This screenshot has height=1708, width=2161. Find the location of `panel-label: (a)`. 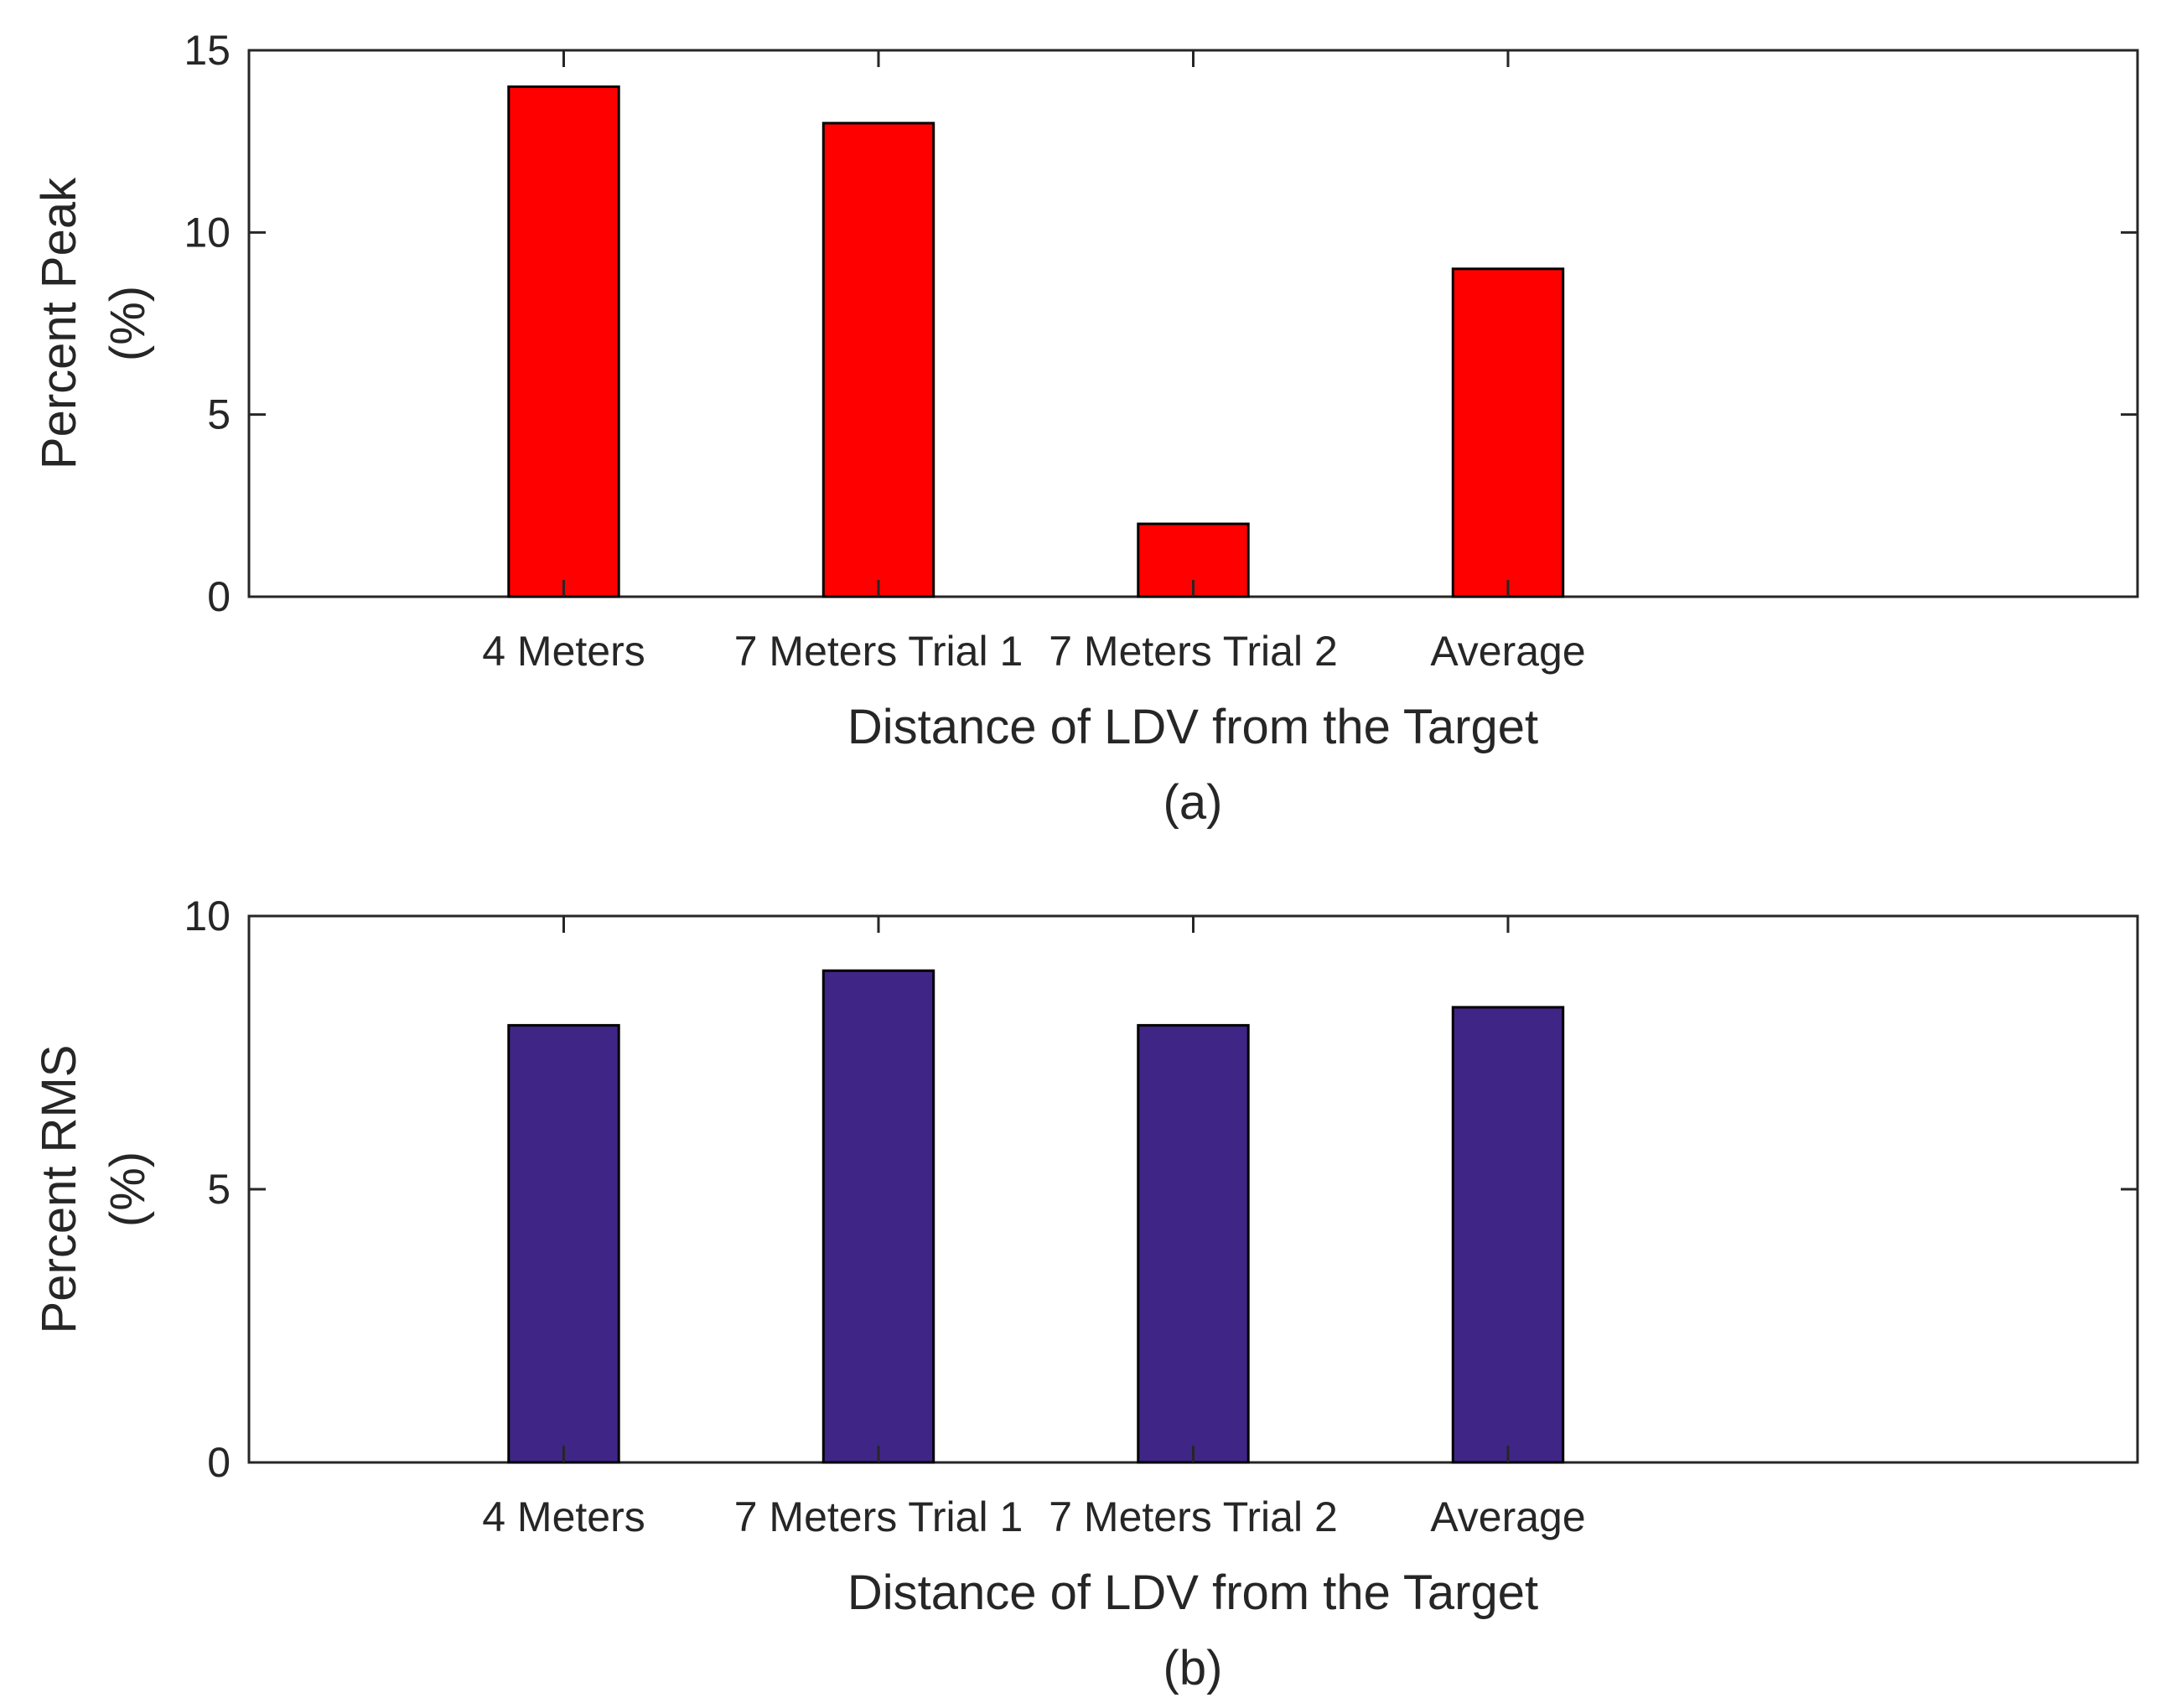

panel-label: (a) is located at coordinates (1193, 802).